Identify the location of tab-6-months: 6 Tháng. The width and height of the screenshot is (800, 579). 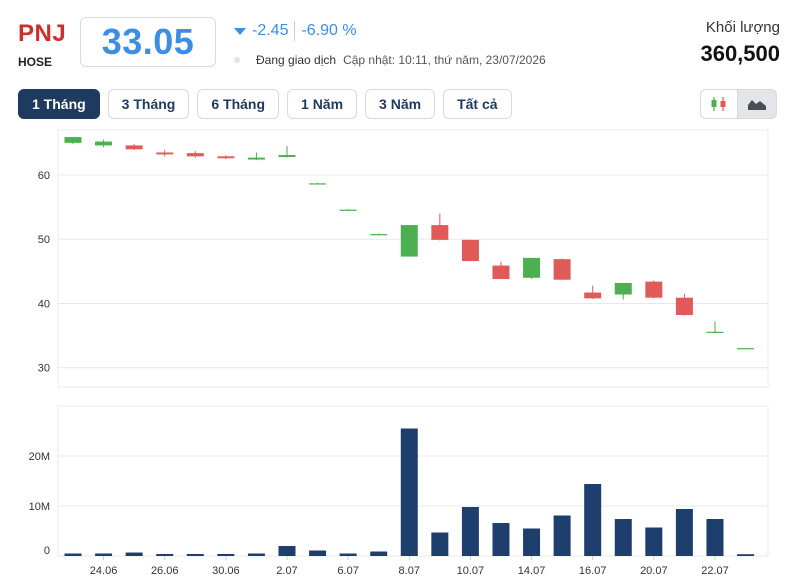
(238, 104).